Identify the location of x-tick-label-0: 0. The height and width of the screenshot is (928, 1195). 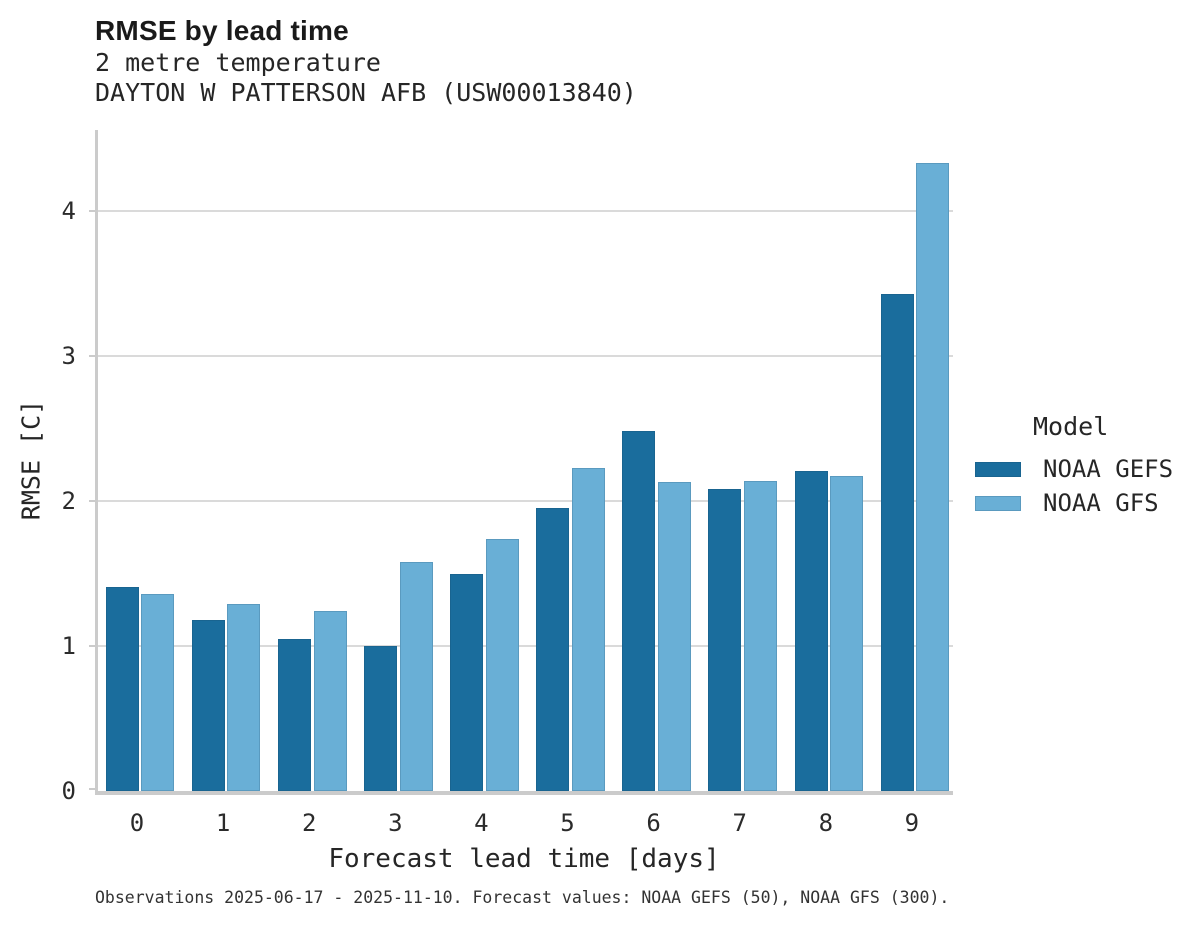
(137, 823).